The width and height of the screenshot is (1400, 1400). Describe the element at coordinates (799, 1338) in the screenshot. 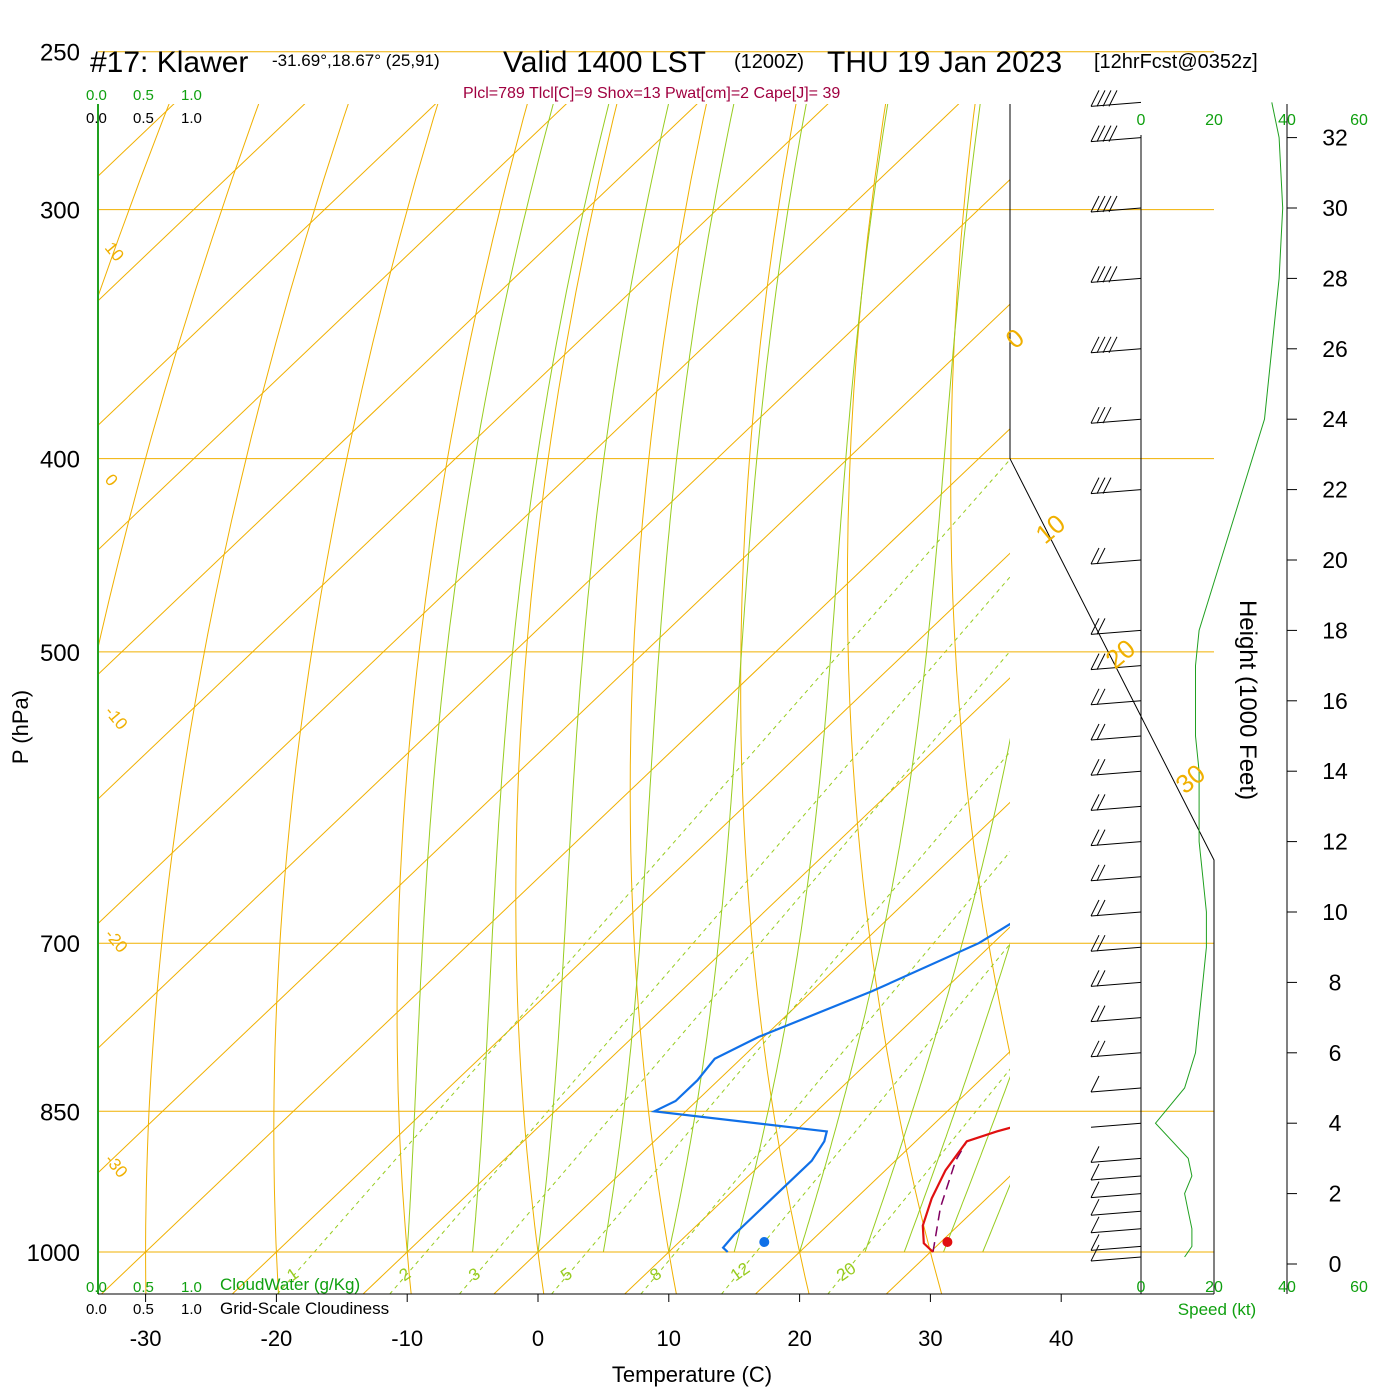

I see `x-tick-label: 20` at that location.